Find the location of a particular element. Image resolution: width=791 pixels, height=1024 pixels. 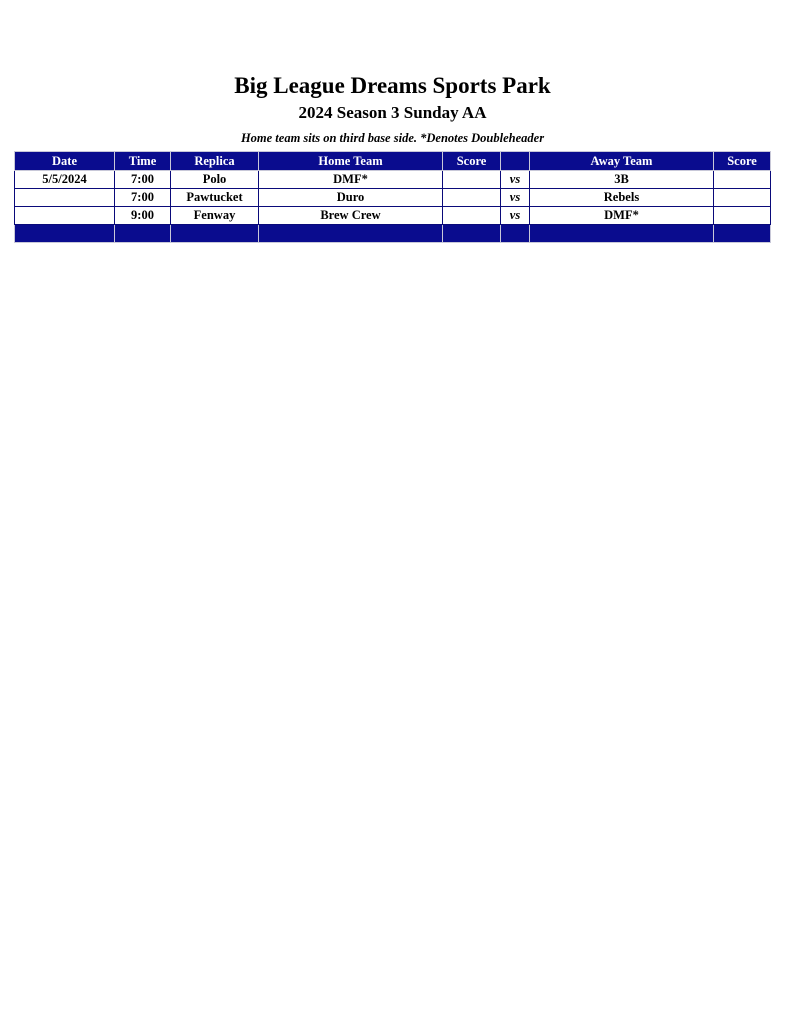

home-team: Brew Crew is located at coordinates (350, 215).